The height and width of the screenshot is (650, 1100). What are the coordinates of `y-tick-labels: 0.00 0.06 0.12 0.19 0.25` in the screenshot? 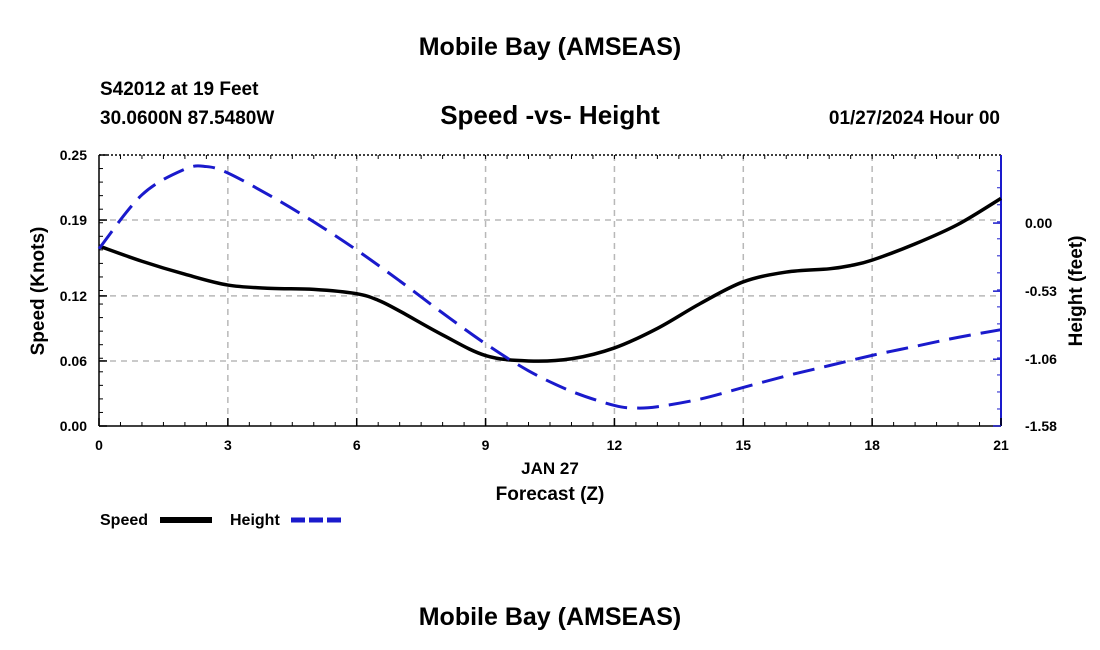 It's located at (83, 290).